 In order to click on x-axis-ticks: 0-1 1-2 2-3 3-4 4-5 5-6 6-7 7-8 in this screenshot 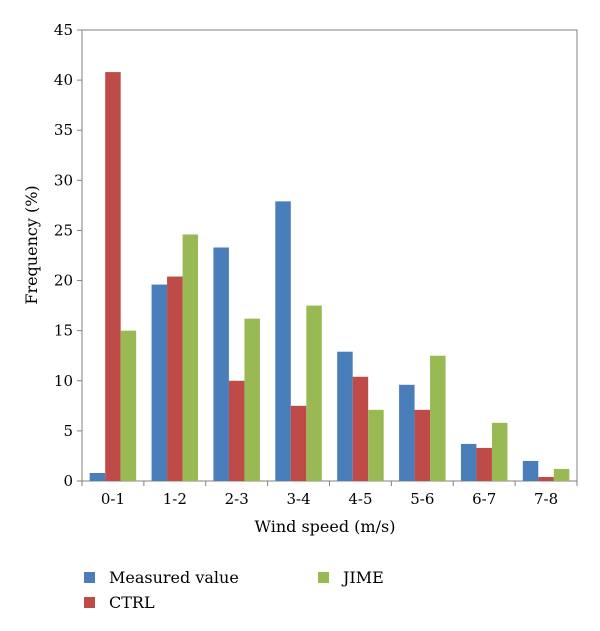, I will do `click(329, 494)`.